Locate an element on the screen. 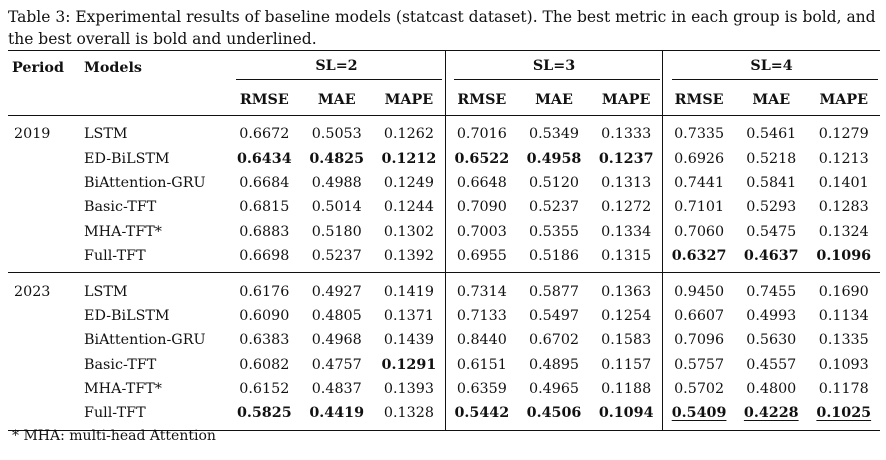 The image size is (886, 460). metric-value-cell: 0.4993 is located at coordinates (771, 315).